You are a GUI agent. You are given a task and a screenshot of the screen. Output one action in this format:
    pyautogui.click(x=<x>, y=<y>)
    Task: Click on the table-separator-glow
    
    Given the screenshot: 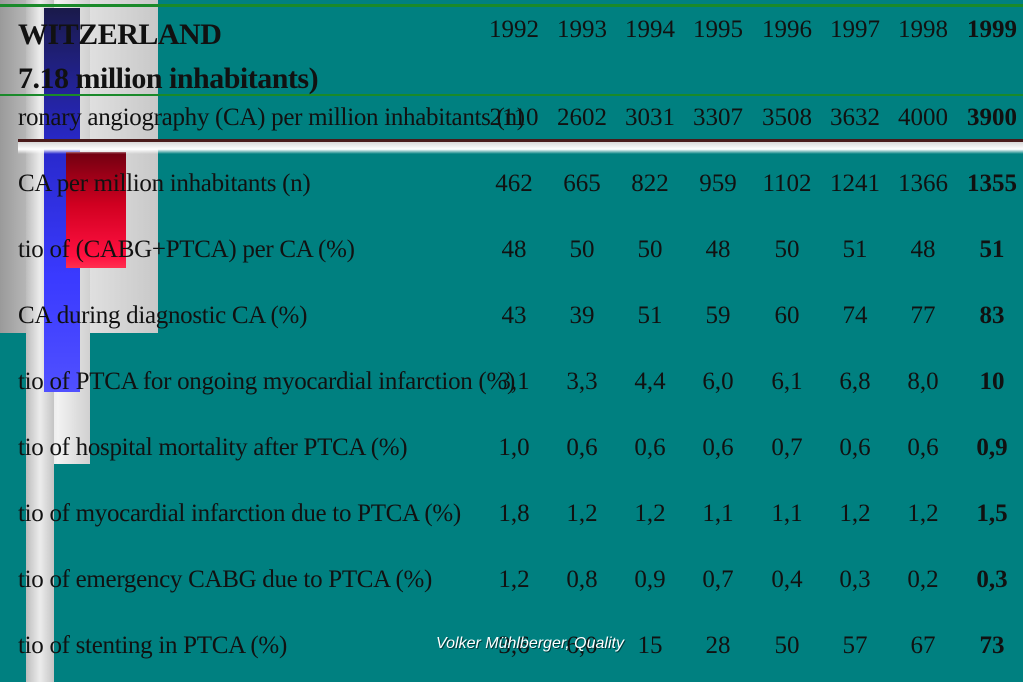 What is the action you would take?
    pyautogui.click(x=520, y=148)
    